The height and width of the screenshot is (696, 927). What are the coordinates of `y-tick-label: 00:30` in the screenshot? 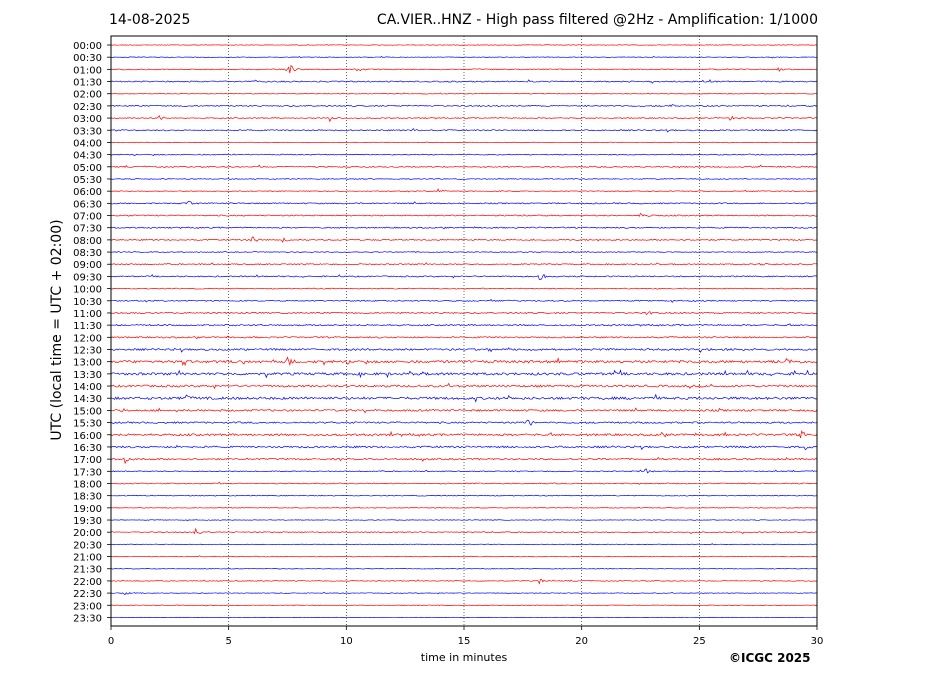 It's located at (87, 58).